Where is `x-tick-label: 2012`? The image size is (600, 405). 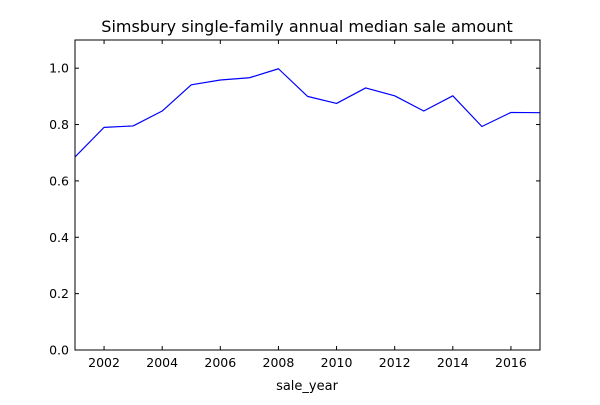
x-tick-label: 2012 is located at coordinates (395, 362).